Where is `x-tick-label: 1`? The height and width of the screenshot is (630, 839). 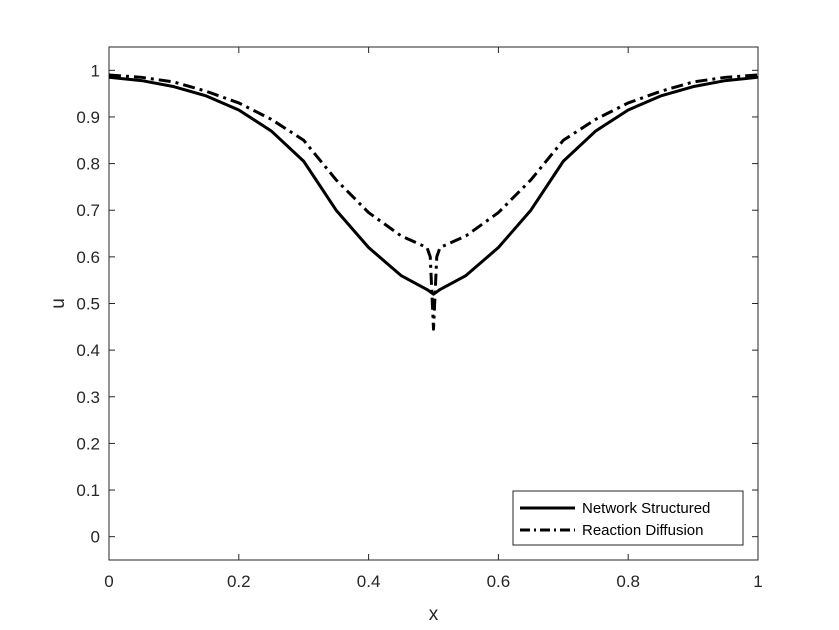 x-tick-label: 1 is located at coordinates (757, 581).